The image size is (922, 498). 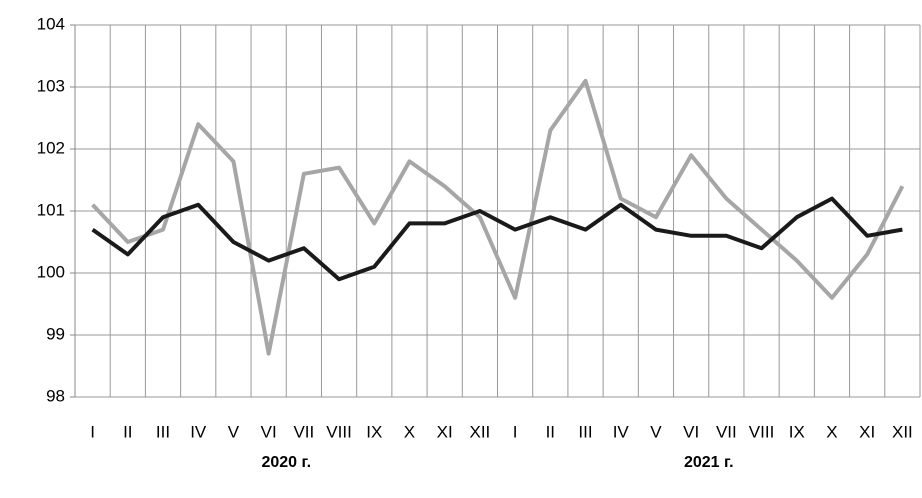 What do you see at coordinates (51, 23) in the screenshot?
I see `y-tick-label: 104` at bounding box center [51, 23].